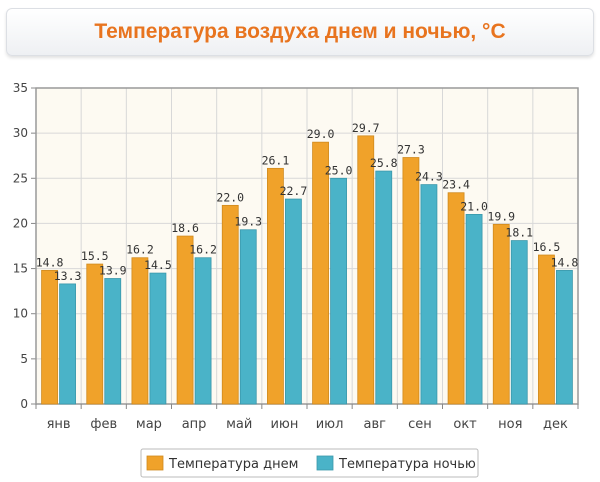 The image size is (600, 482). I want to click on data-label-day: 29.7, so click(366, 128).